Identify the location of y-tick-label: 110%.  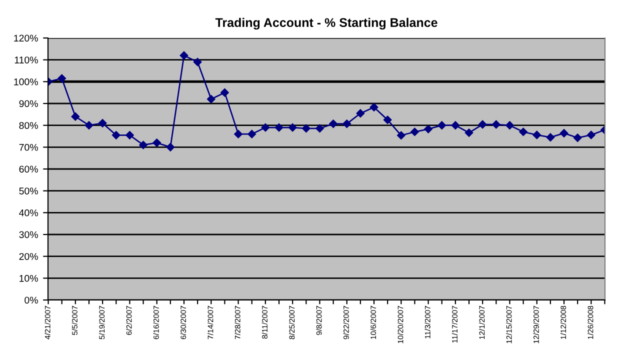
(26, 60).